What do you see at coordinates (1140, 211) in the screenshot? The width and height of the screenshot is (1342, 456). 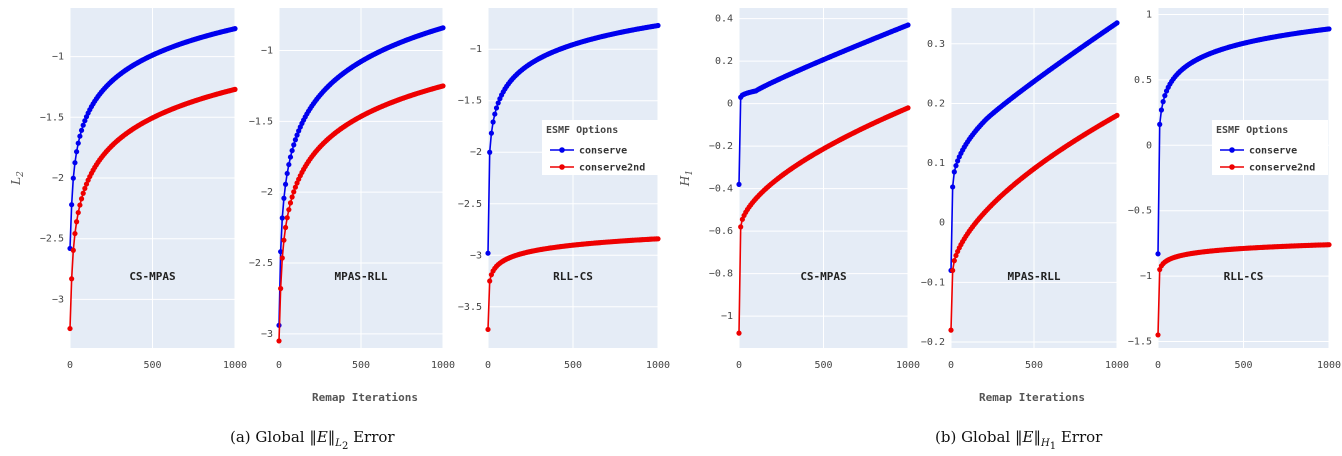 I see `y-tick-label: −0.5` at bounding box center [1140, 211].